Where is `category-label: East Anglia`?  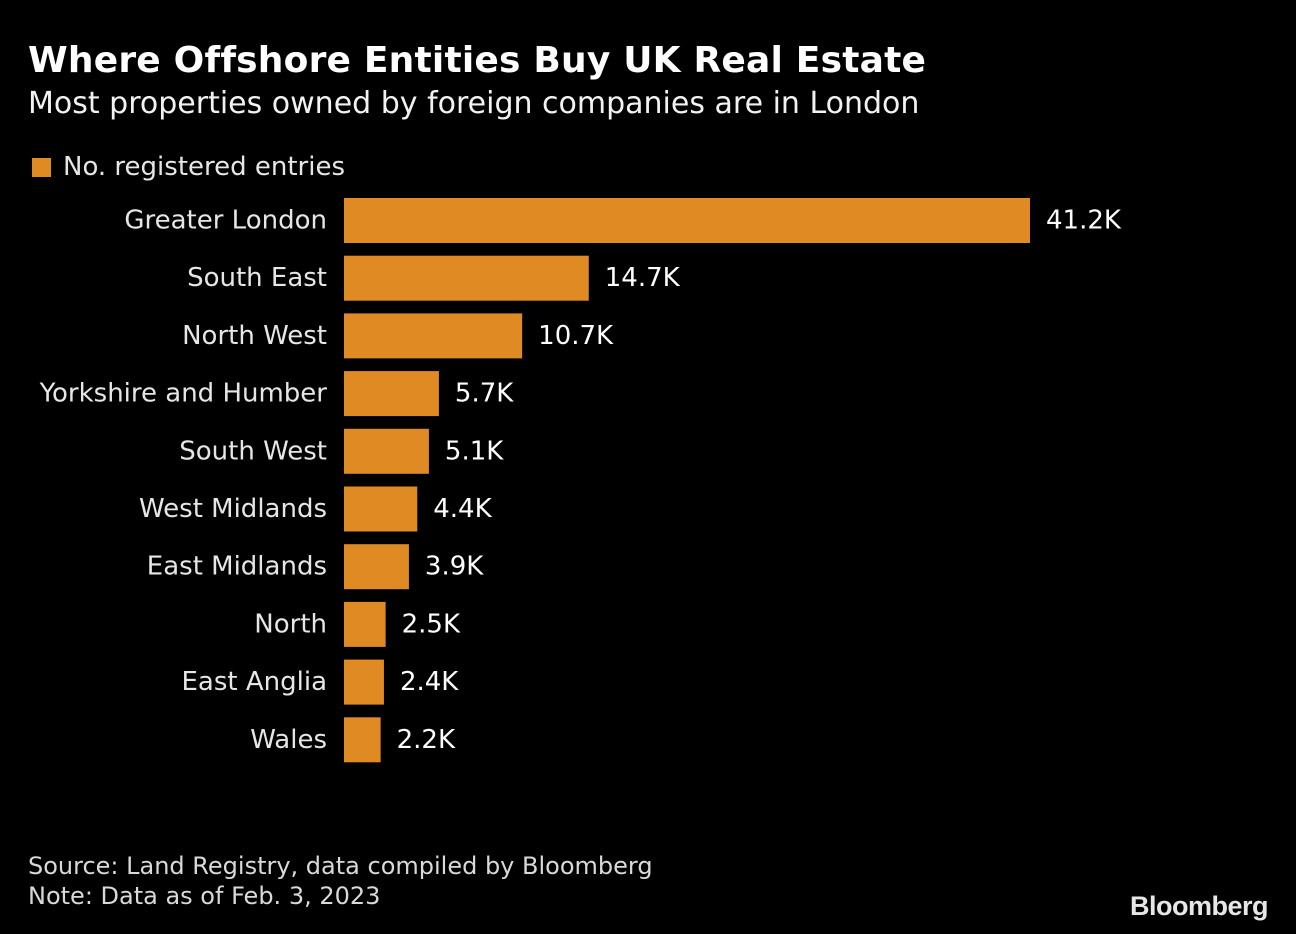 category-label: East Anglia is located at coordinates (254, 682).